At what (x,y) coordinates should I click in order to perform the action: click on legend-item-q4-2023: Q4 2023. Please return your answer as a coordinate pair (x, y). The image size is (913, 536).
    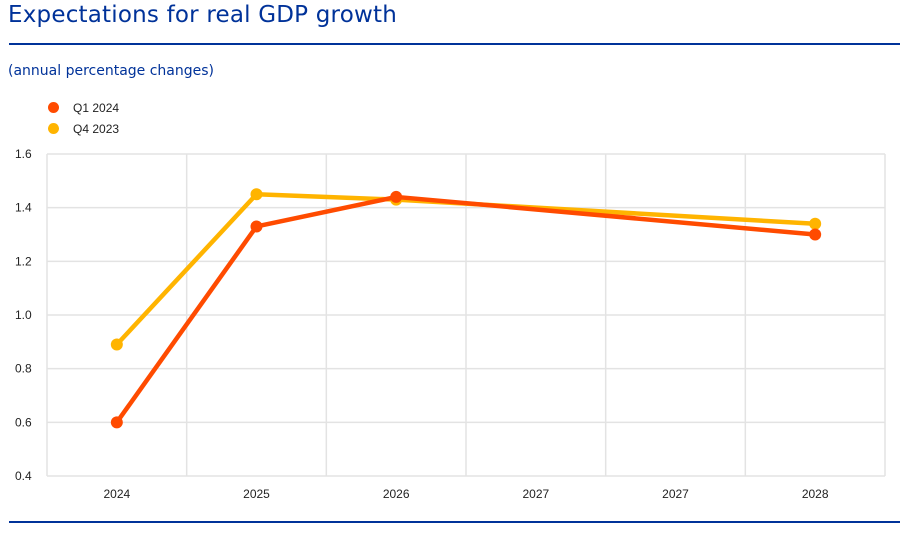
    Looking at the image, I should click on (83, 128).